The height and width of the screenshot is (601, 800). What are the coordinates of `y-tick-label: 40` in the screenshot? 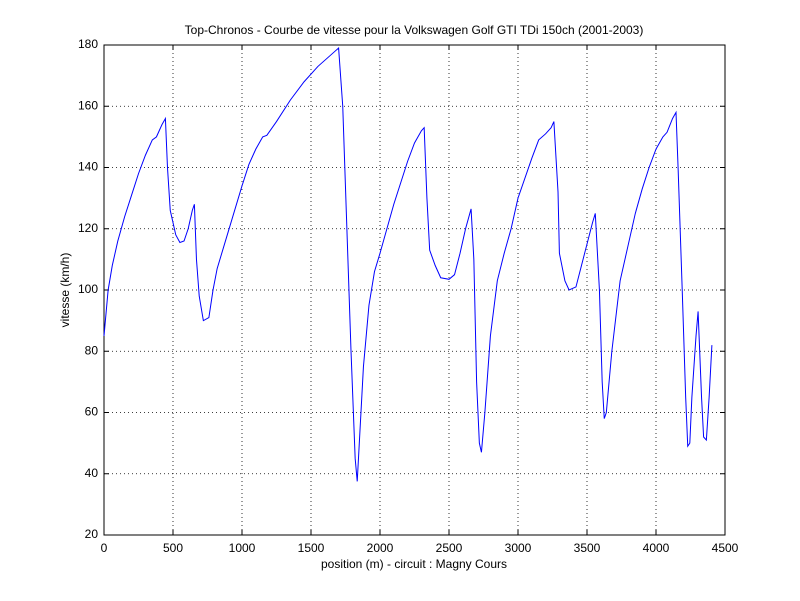 It's located at (92, 473).